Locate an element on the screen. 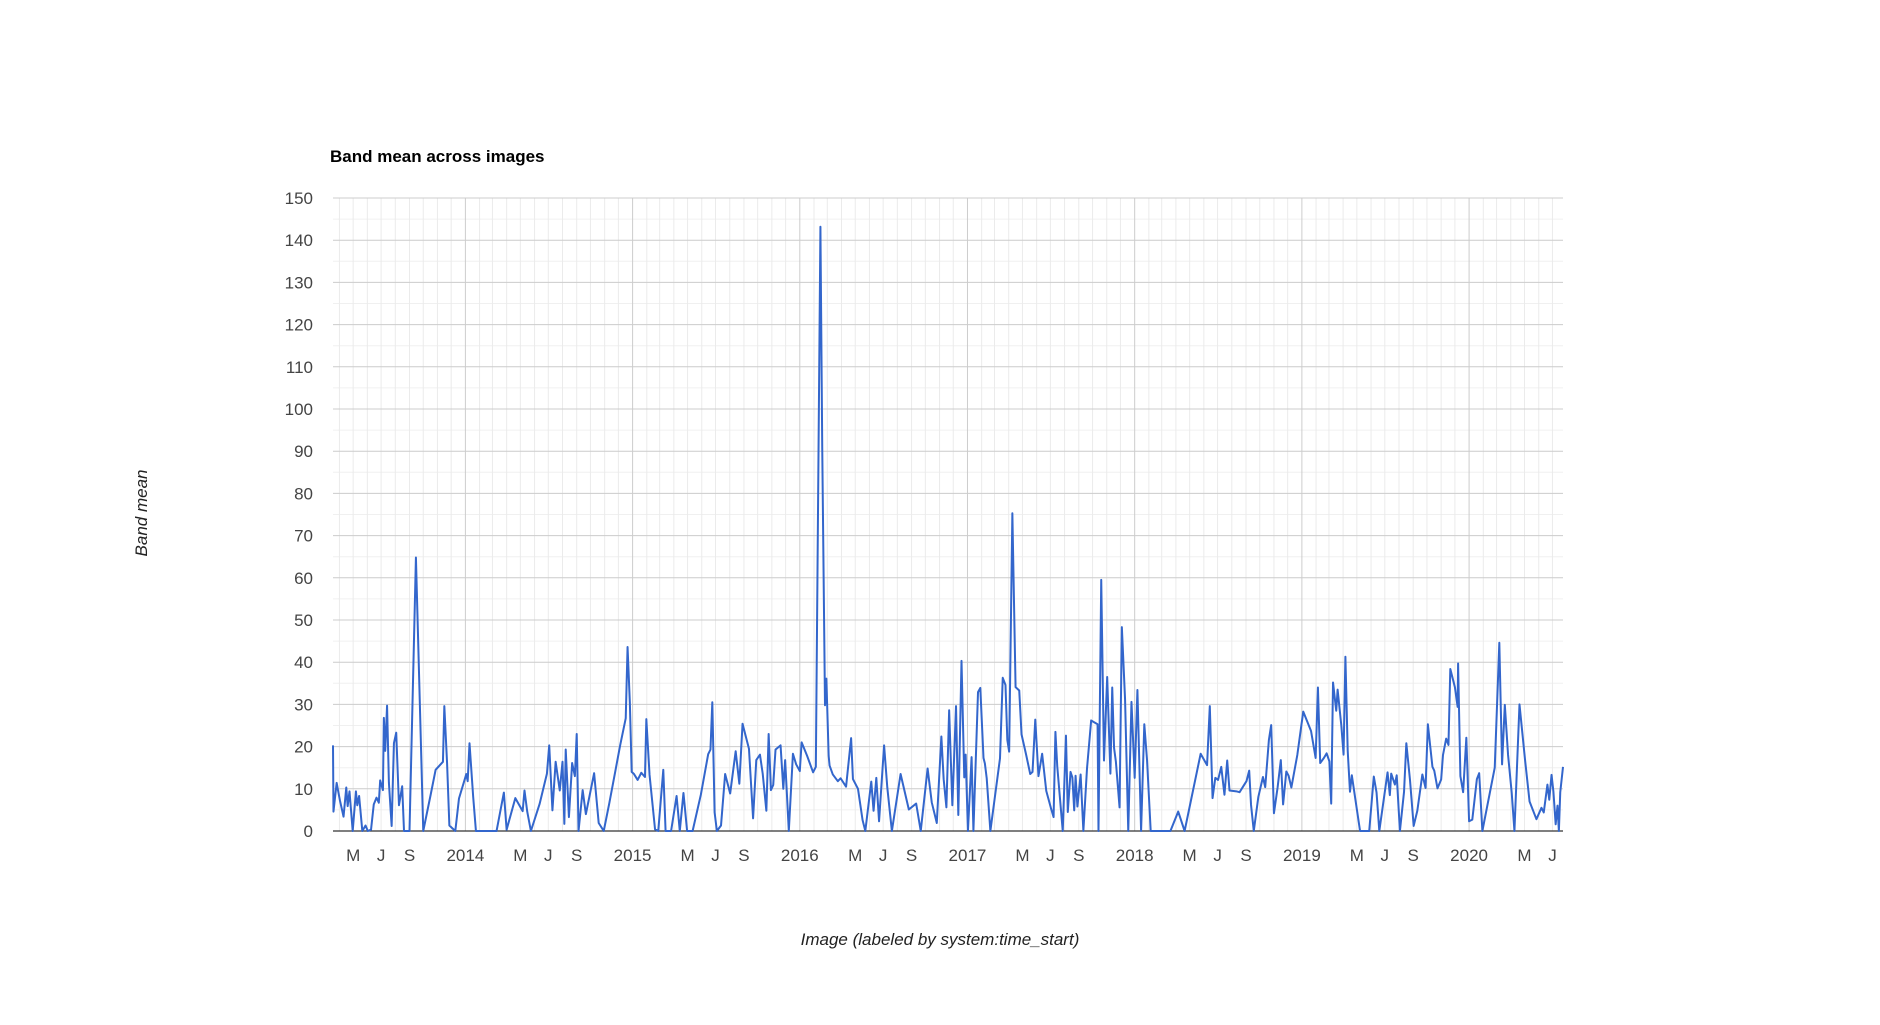 The height and width of the screenshot is (1025, 1880). x-axis-title: Image (labeled by system:time_start) is located at coordinates (940, 939).